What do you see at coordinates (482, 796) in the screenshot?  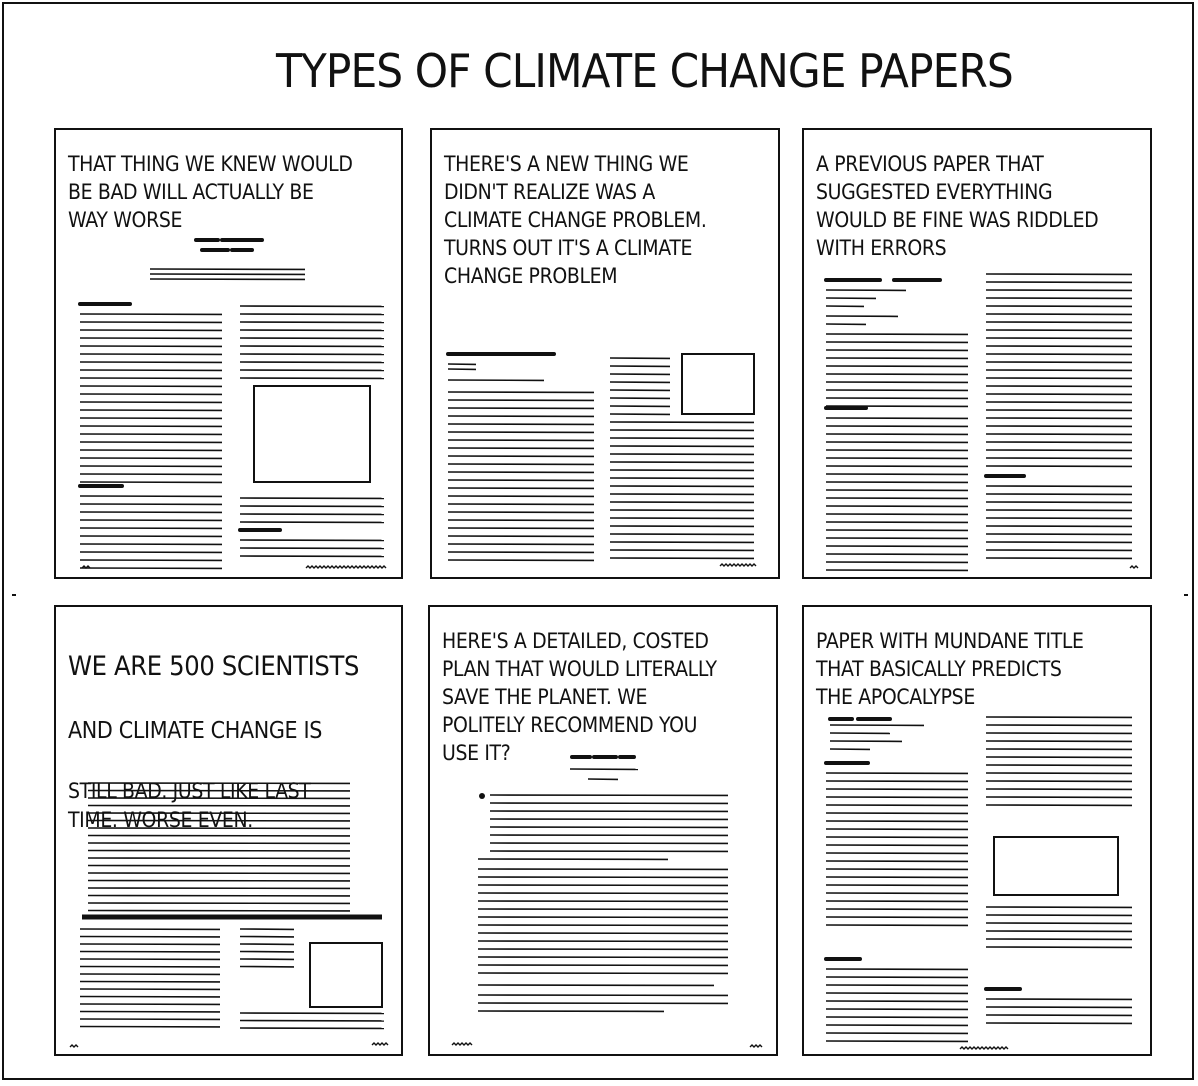 I see `bullet-dot` at bounding box center [482, 796].